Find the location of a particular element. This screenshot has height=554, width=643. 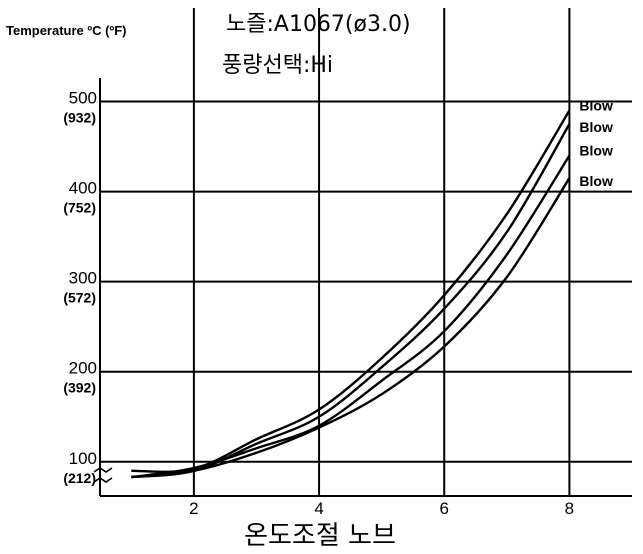

series-label-4: Blow is located at coordinates (596, 181).